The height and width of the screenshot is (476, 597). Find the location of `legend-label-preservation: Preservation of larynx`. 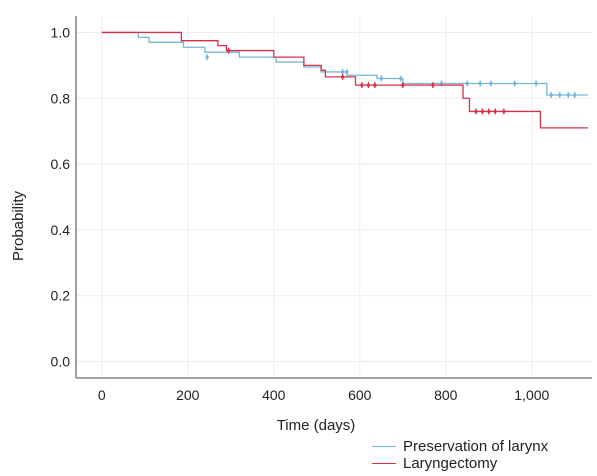

legend-label-preservation: Preservation of larynx is located at coordinates (476, 446).